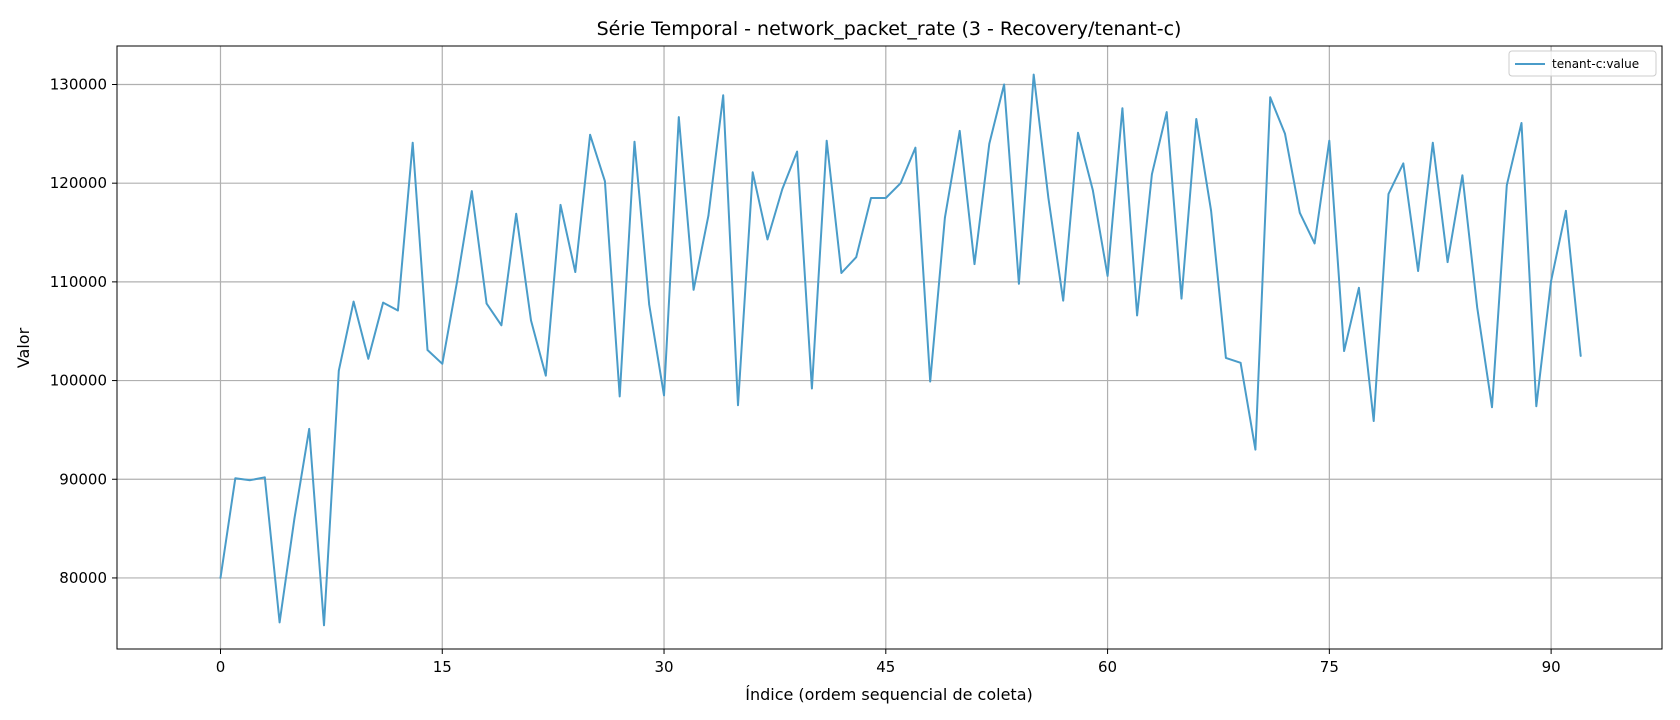  I want to click on x-tick-label: 45, so click(885, 667).